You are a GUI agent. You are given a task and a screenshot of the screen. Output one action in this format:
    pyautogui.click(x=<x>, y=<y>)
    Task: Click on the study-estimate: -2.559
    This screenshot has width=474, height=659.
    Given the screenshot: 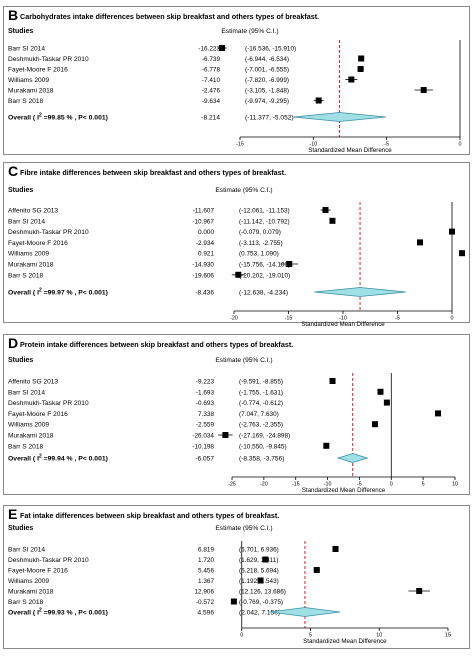 What is the action you would take?
    pyautogui.click(x=205, y=425)
    